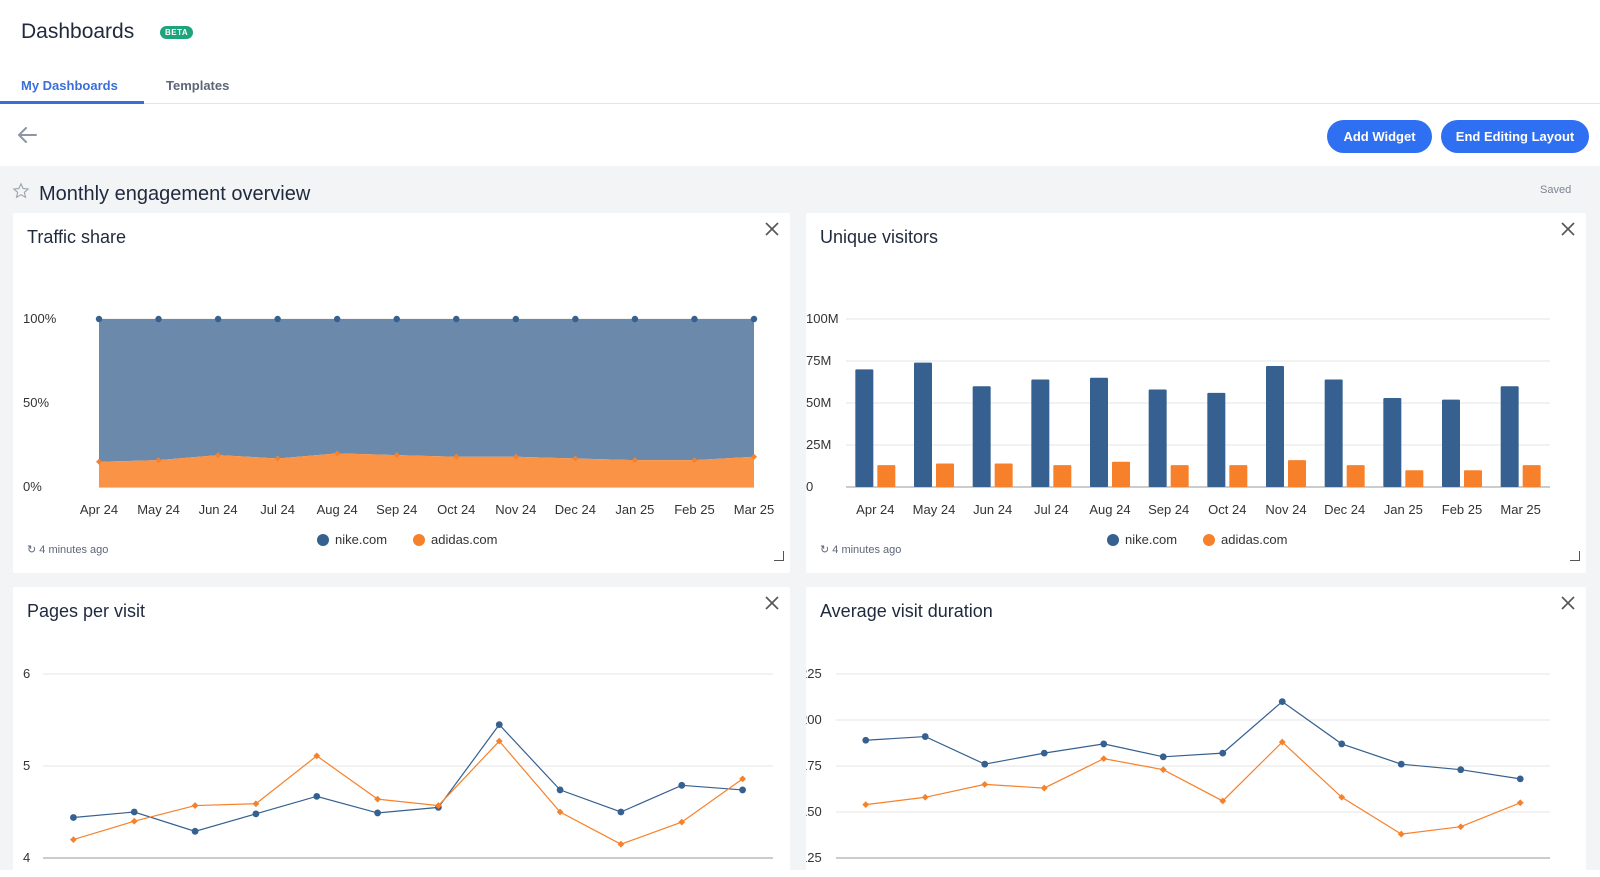  What do you see at coordinates (1556, 190) in the screenshot?
I see `save-status: Saved` at bounding box center [1556, 190].